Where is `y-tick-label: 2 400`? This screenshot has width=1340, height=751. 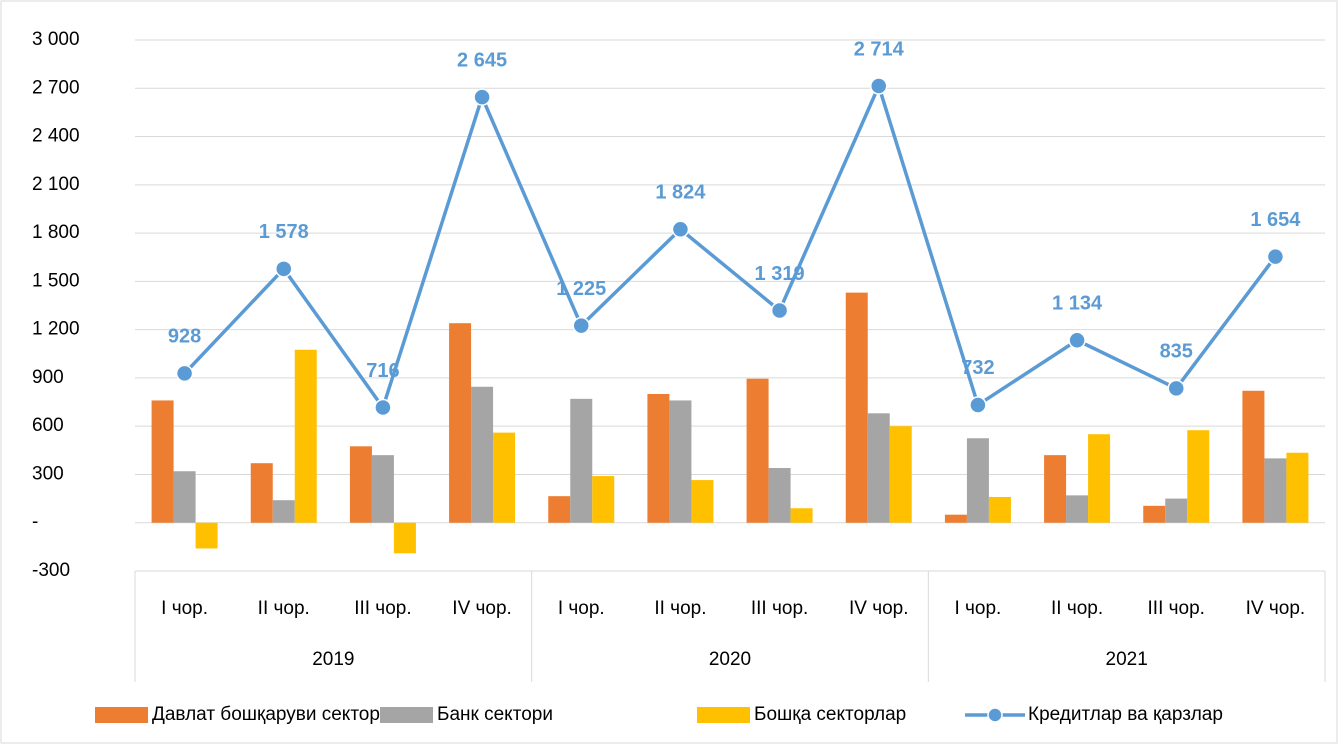
y-tick-label: 2 400 is located at coordinates (56, 136).